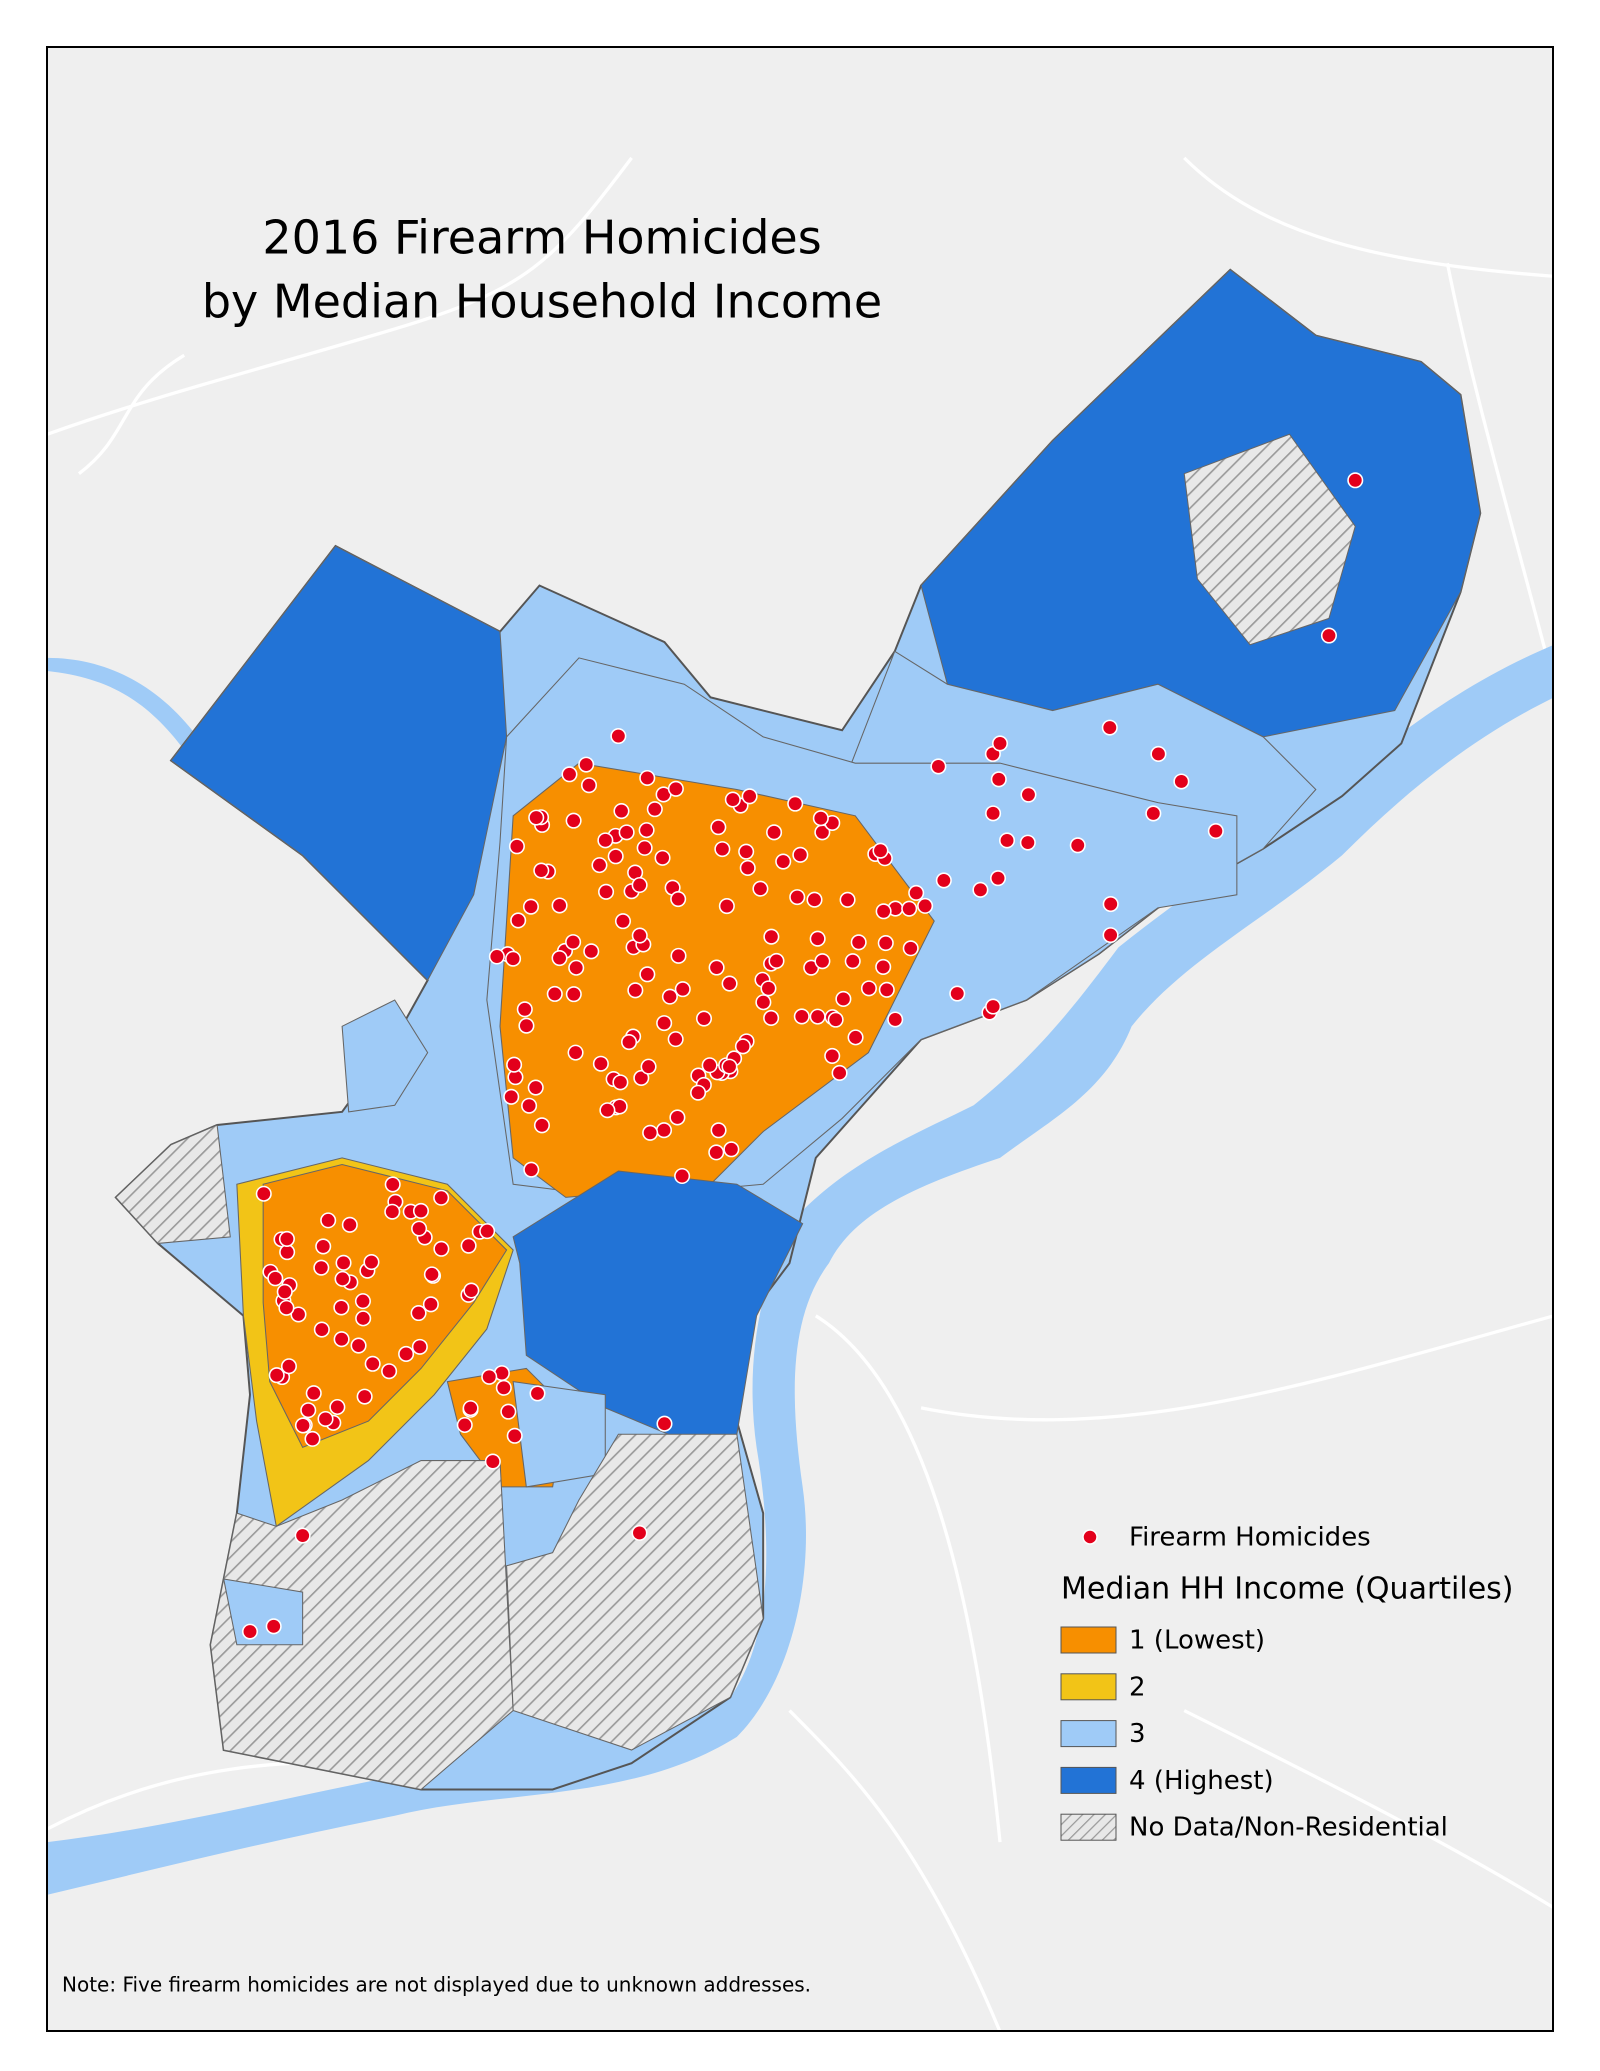 This screenshot has height=2071, width=1600. I want to click on legend-label: 1 (Lowest), so click(1197, 1641).